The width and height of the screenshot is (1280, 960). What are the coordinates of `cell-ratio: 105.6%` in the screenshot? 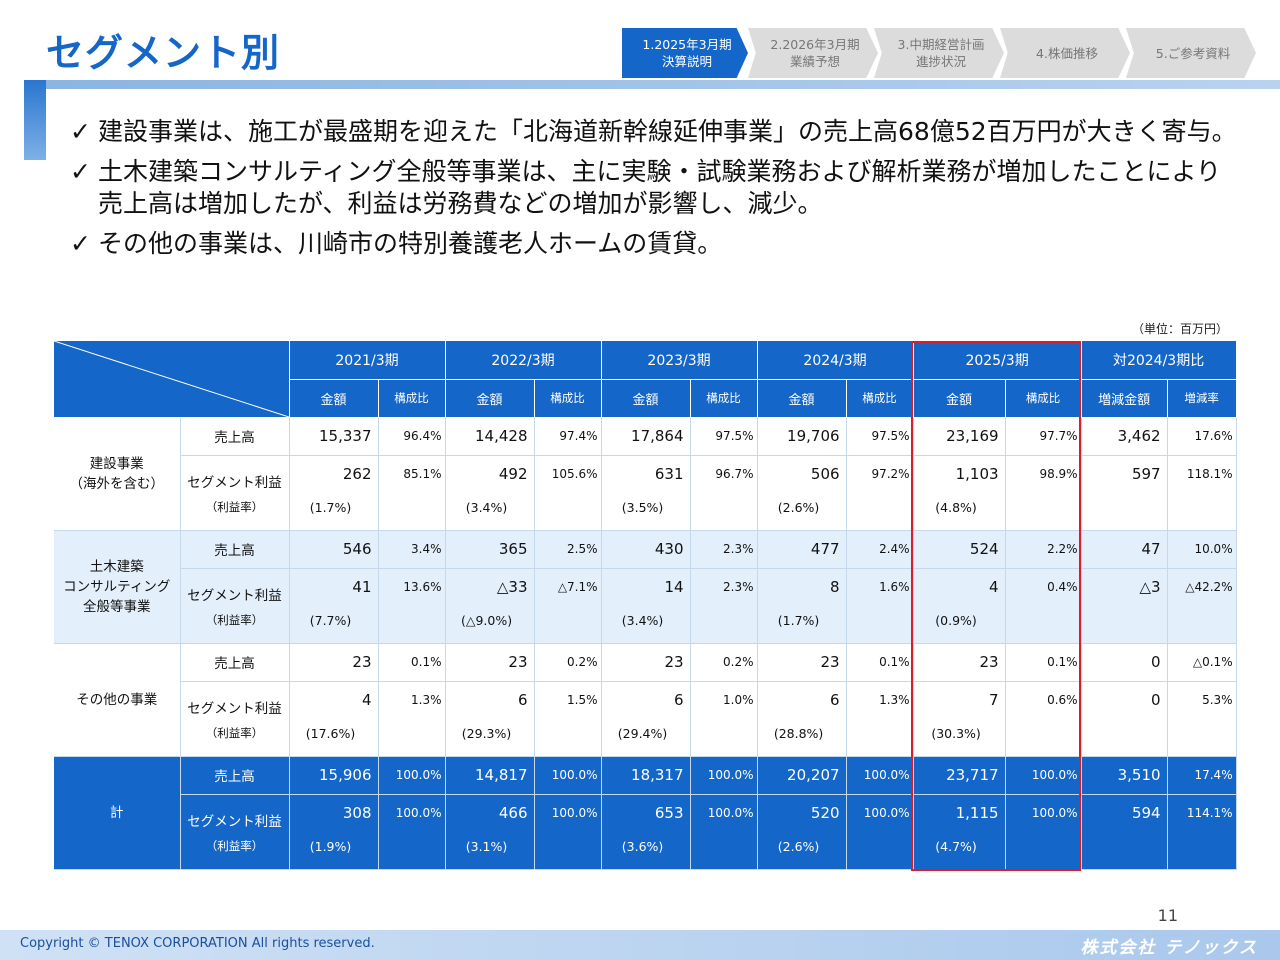 It's located at (568, 493).